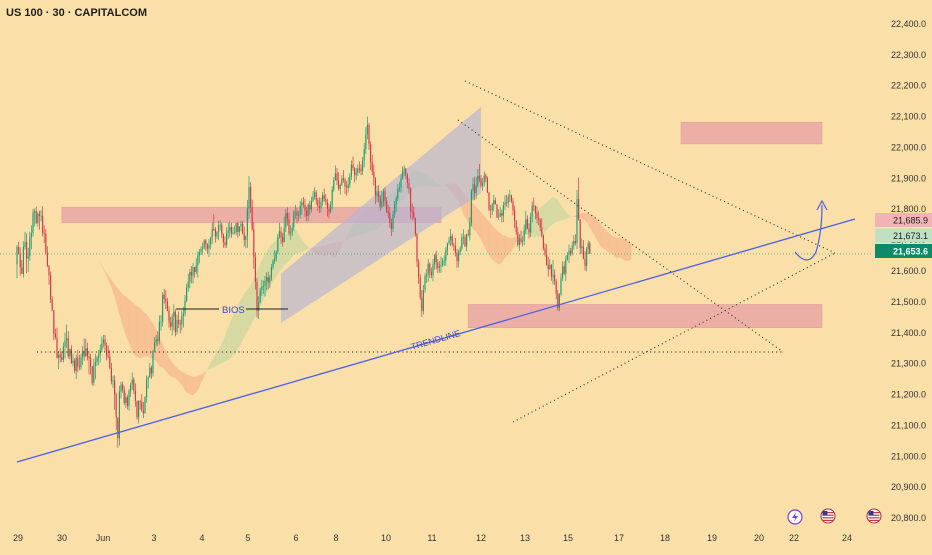  I want to click on price-label-text: 21,673.1, so click(910, 236).